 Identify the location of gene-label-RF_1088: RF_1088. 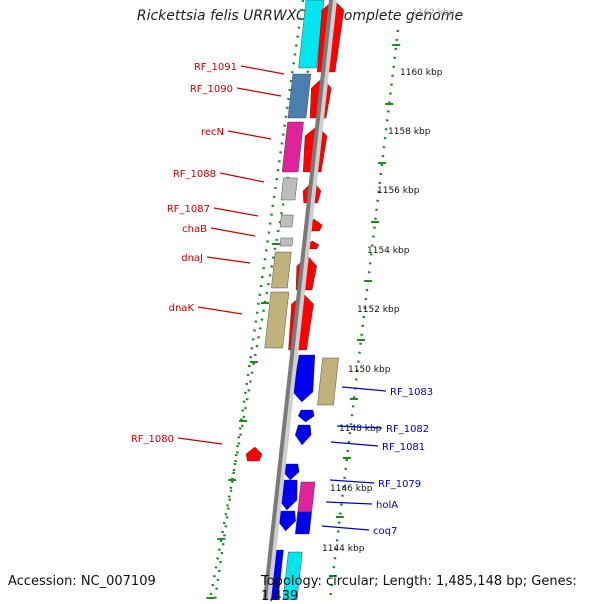
(194, 174).